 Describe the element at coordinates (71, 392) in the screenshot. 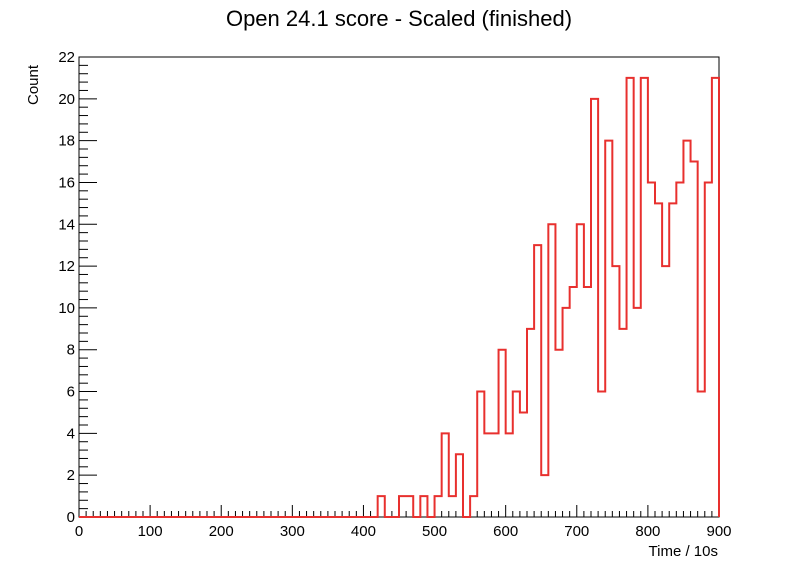

I see `y-tick-label: 6` at that location.